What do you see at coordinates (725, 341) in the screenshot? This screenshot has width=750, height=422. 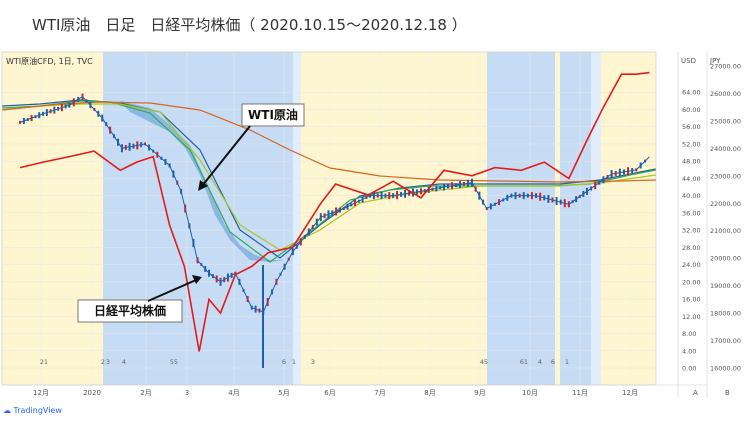 I see `far-right-tick-label: 17000.00` at bounding box center [725, 341].